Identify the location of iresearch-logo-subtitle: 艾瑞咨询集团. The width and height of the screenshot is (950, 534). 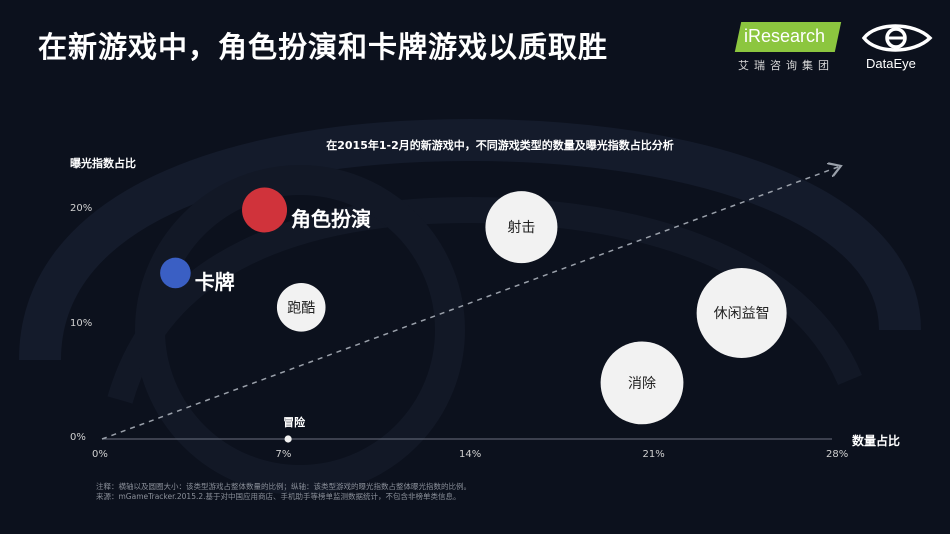
(786, 65).